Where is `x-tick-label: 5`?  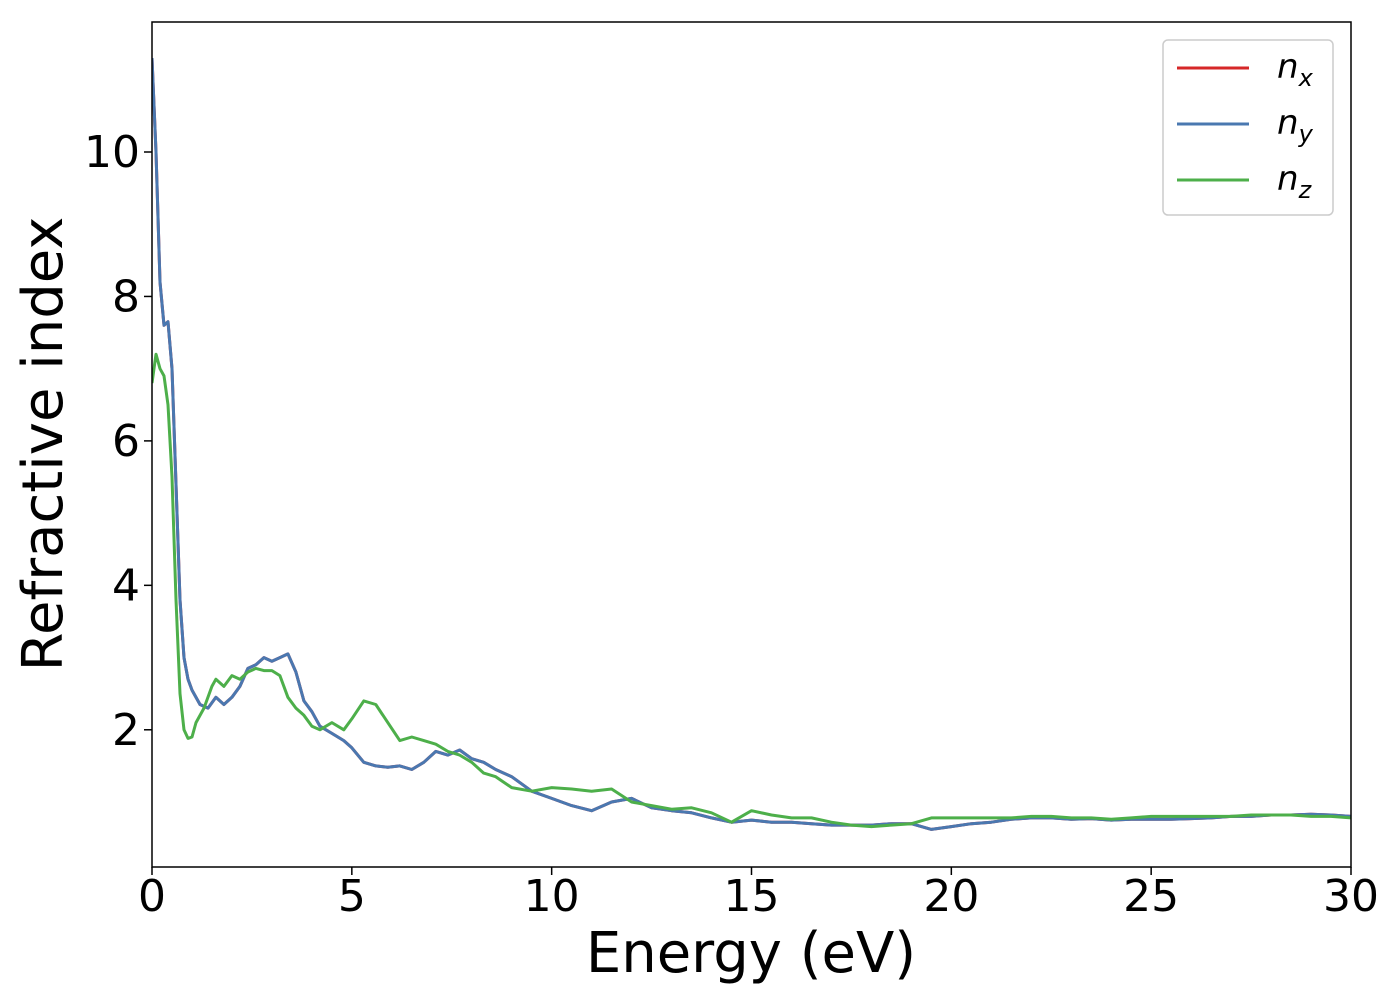 x-tick-label: 5 is located at coordinates (352, 896).